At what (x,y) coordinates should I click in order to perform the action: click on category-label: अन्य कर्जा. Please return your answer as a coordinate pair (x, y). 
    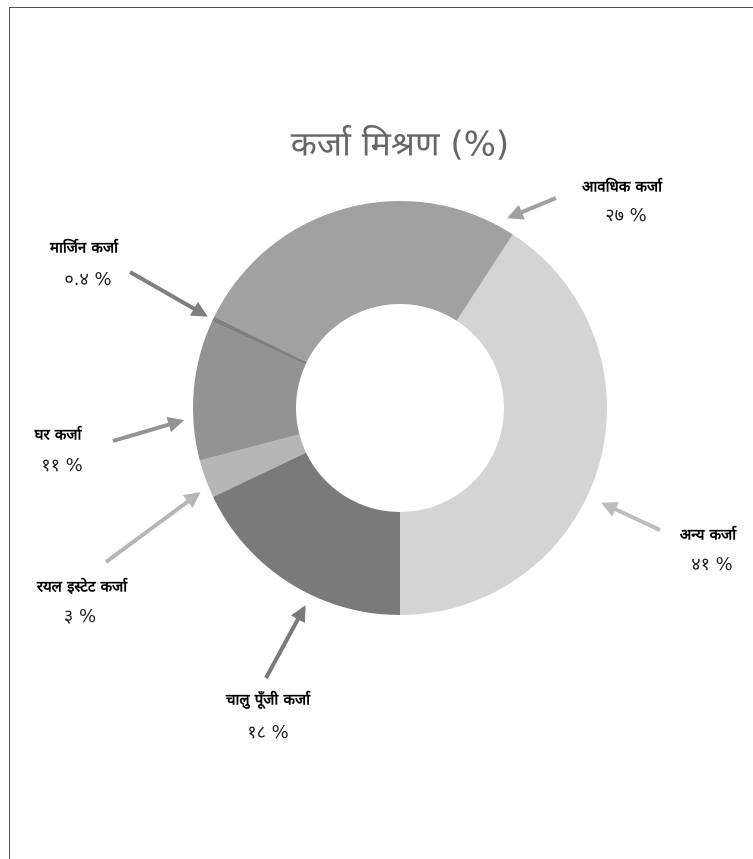
    Looking at the image, I should click on (708, 535).